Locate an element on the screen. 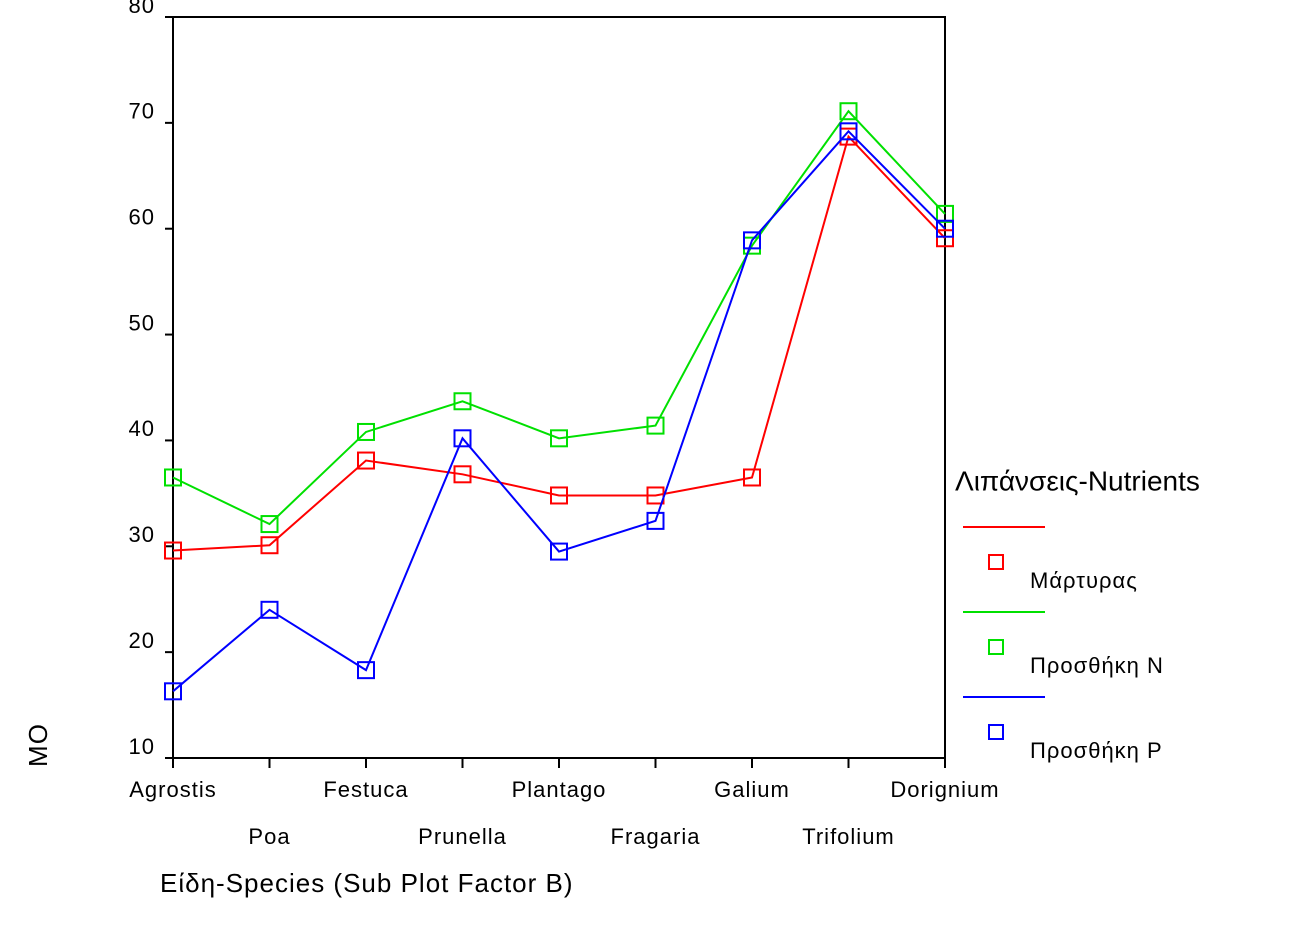 This screenshot has height=943, width=1304. y-tick-label: 40 is located at coordinates (142, 428).